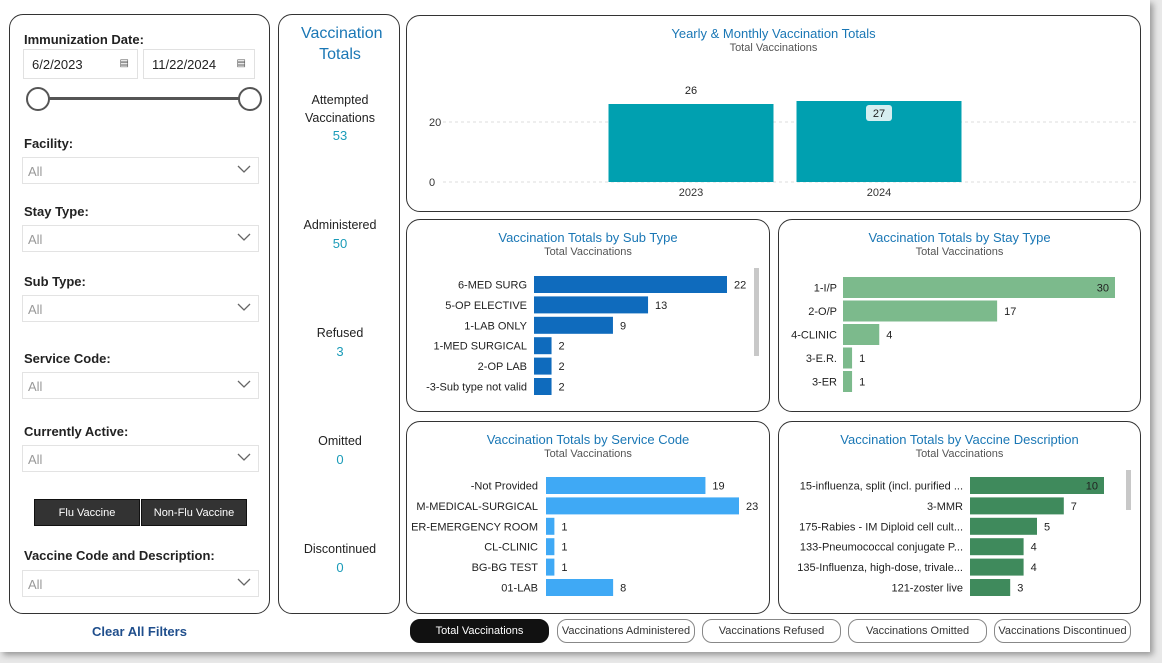 The image size is (1162, 663). I want to click on bar-2-O/P, so click(920, 311).